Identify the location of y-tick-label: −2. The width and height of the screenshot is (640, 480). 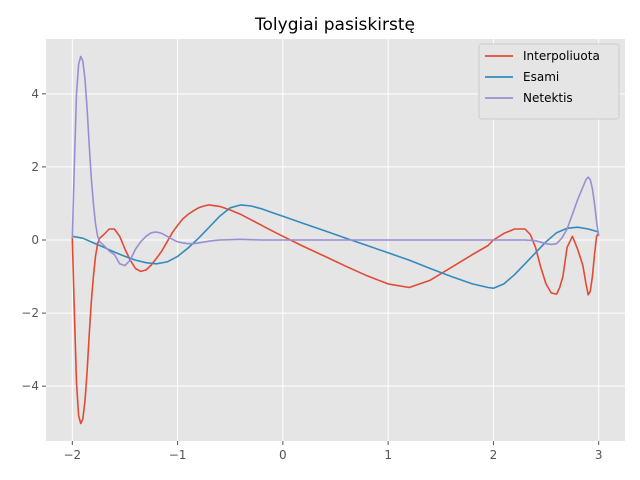
(30, 313).